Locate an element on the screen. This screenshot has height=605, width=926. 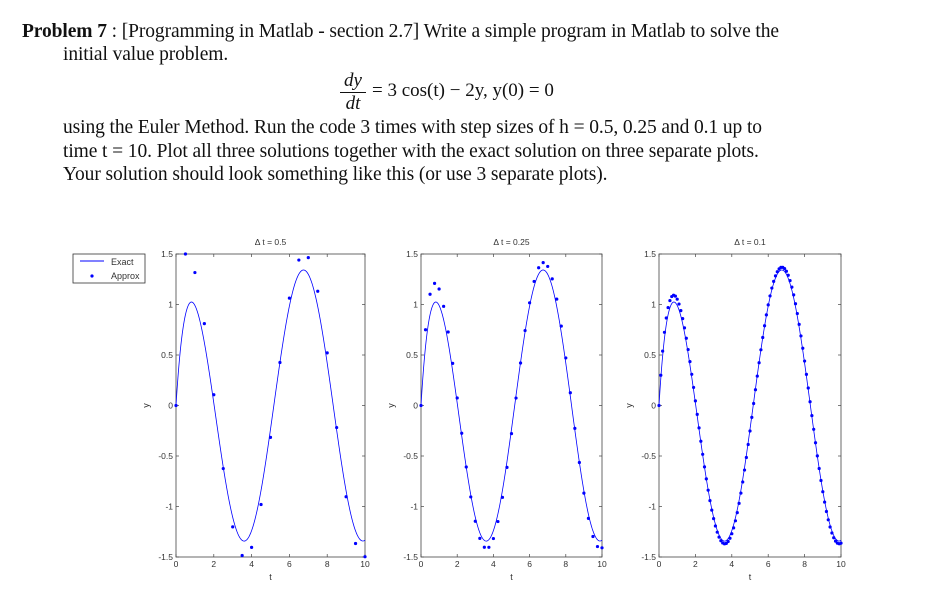
subplot-2: 0 2 4 6 8 10 -1.5 -1 -0.5 0 0.5 1 1.5 Δ t = 0.25 t y is located at coordinates (496, 409).